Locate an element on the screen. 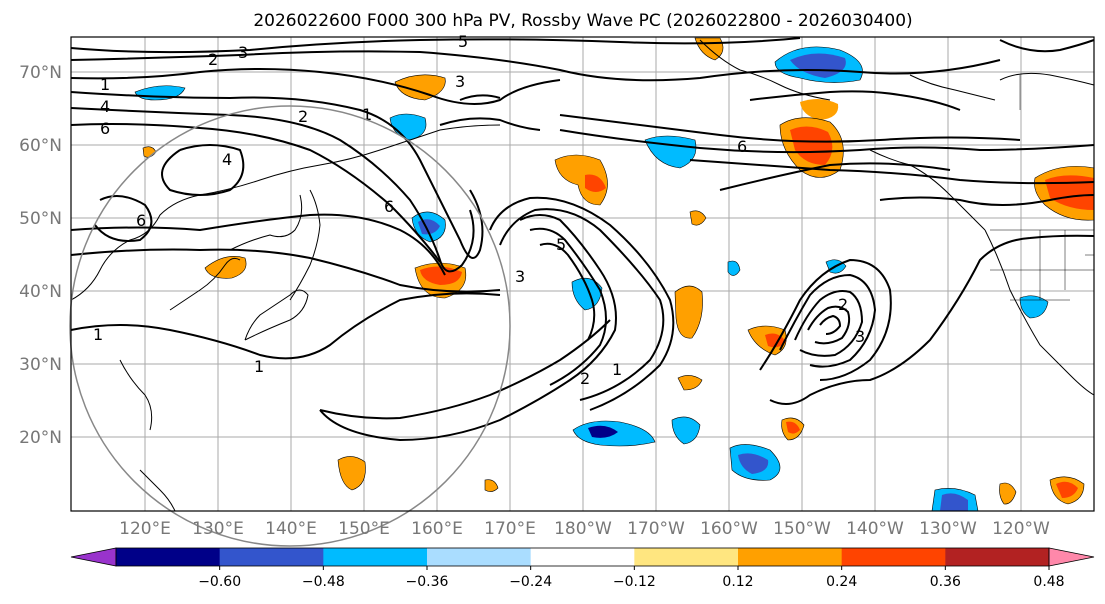  colorbar-tick-label: −0.48 is located at coordinates (323, 582).